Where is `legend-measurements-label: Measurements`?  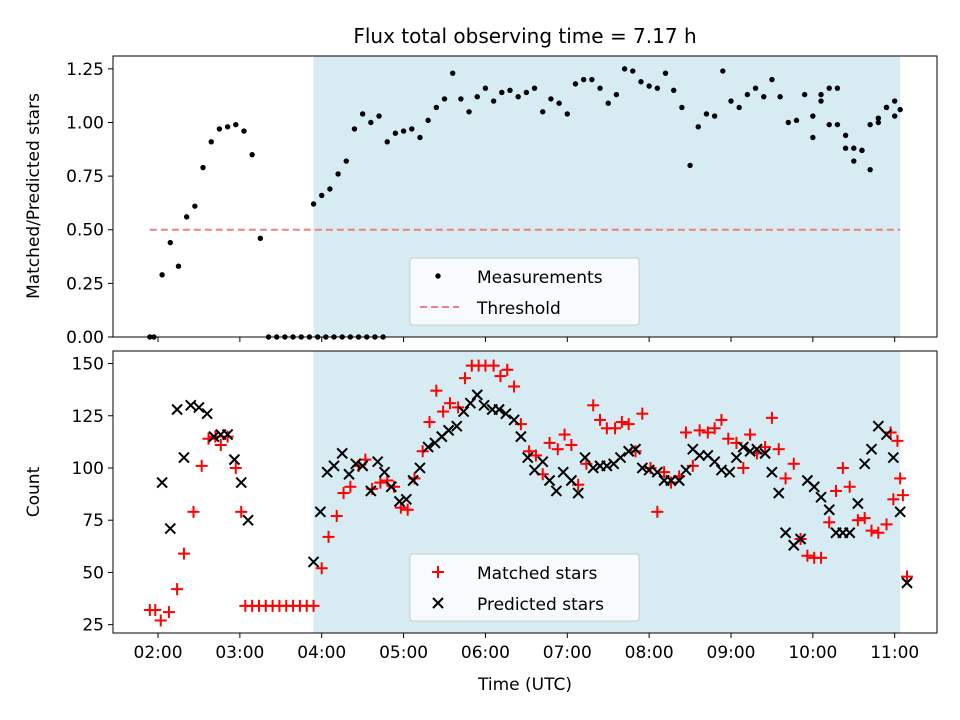 legend-measurements-label: Measurements is located at coordinates (540, 278).